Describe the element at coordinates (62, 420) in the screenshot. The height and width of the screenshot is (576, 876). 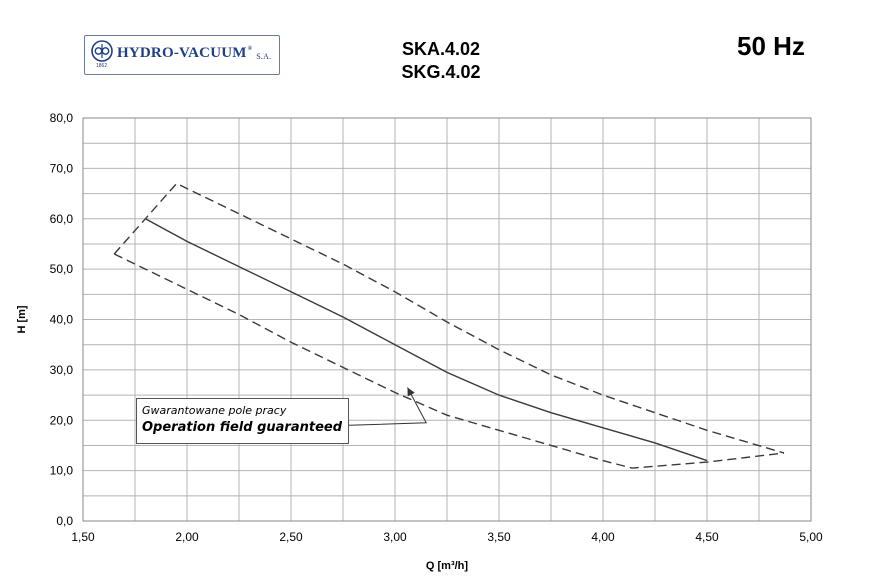
I see `y-tick-label: 20,0` at that location.